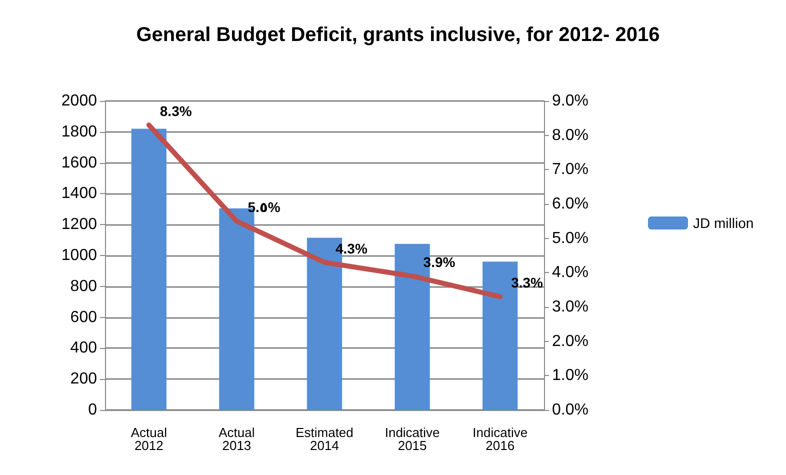  Describe the element at coordinates (570, 204) in the screenshot. I see `y2-tick-label: 6.0%` at that location.